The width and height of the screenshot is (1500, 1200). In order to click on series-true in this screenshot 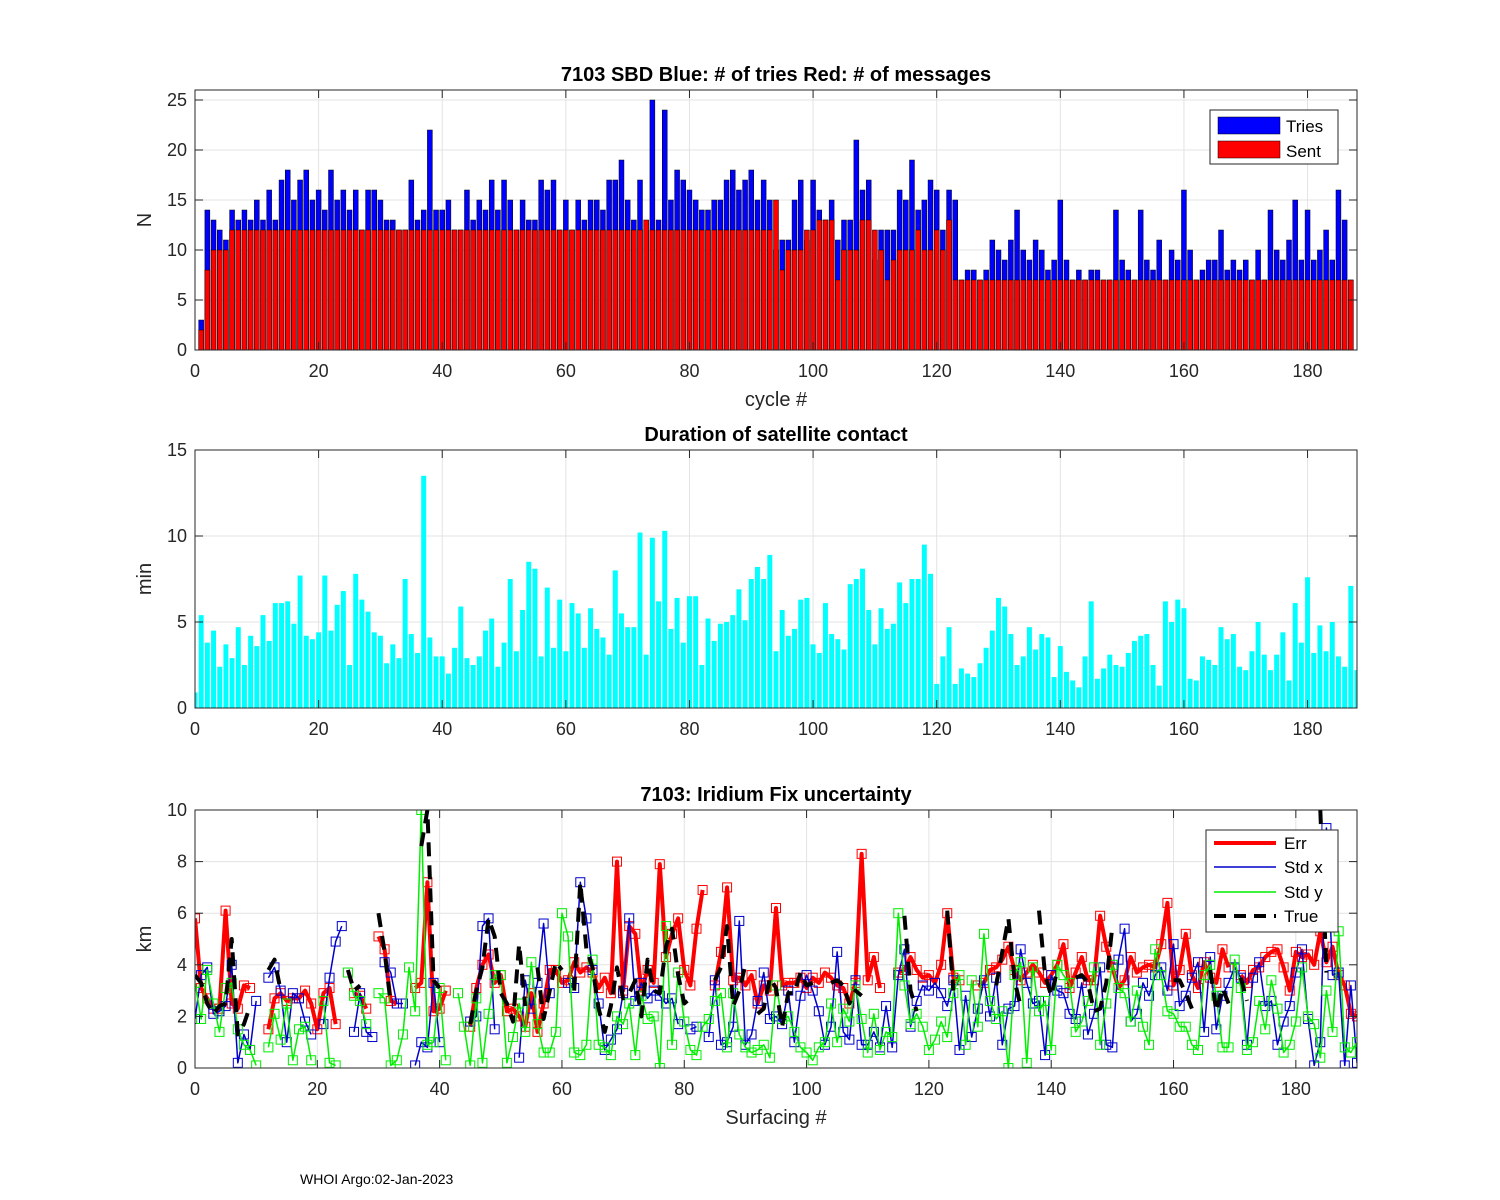, I will do `click(762, 923)`.